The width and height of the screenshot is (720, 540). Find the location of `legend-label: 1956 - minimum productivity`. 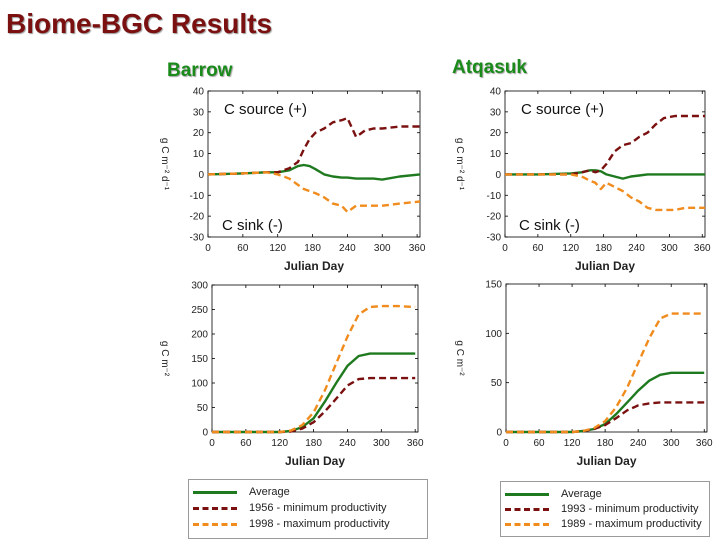

legend-label: 1956 - minimum productivity is located at coordinates (318, 508).